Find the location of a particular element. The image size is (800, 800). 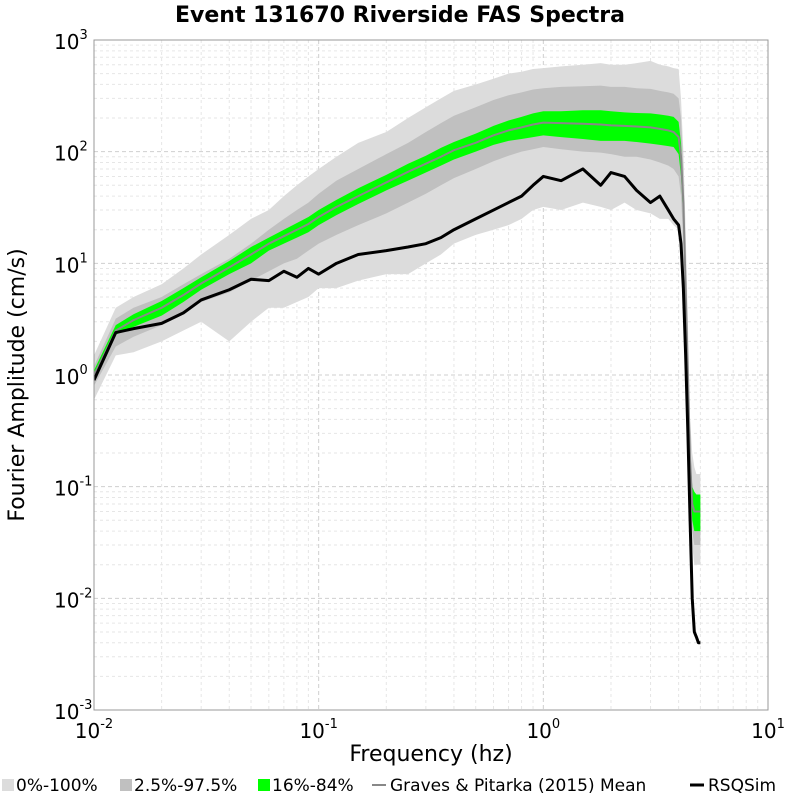

y-tick-label: 10⁻¹ is located at coordinates (73, 488).